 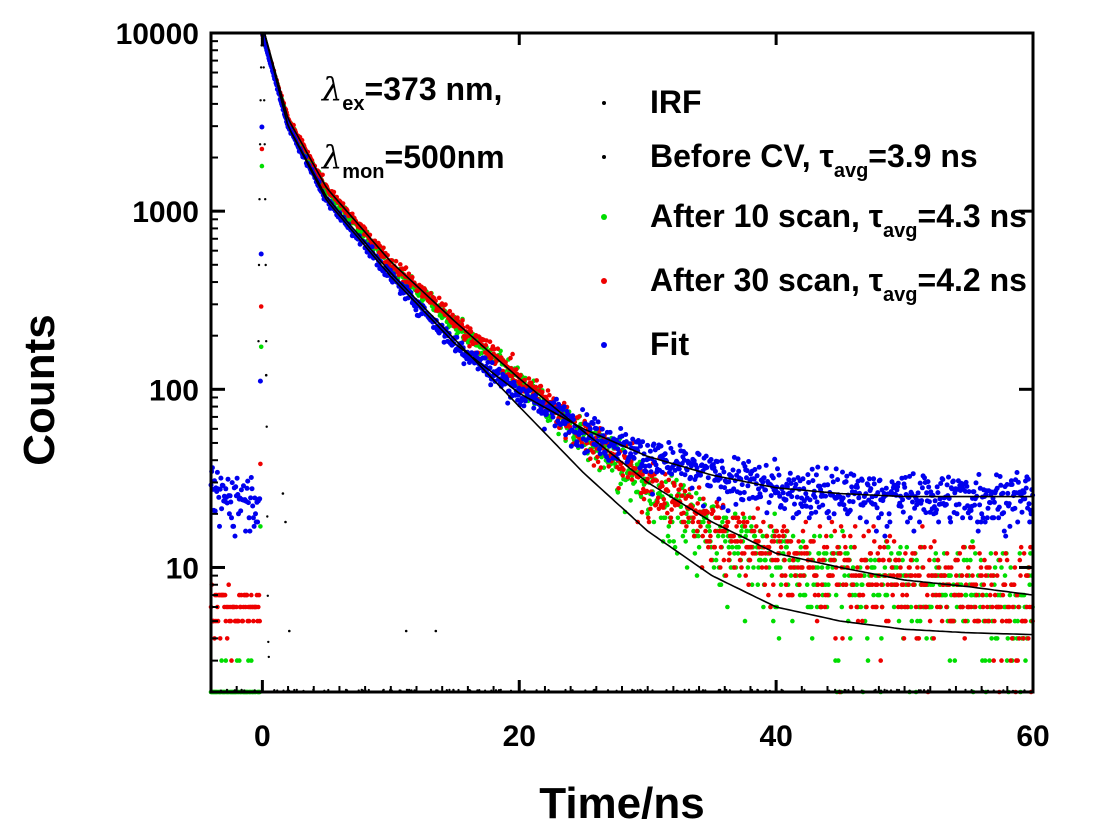 What do you see at coordinates (669, 344) in the screenshot?
I see `legend-label-fit: Fit` at bounding box center [669, 344].